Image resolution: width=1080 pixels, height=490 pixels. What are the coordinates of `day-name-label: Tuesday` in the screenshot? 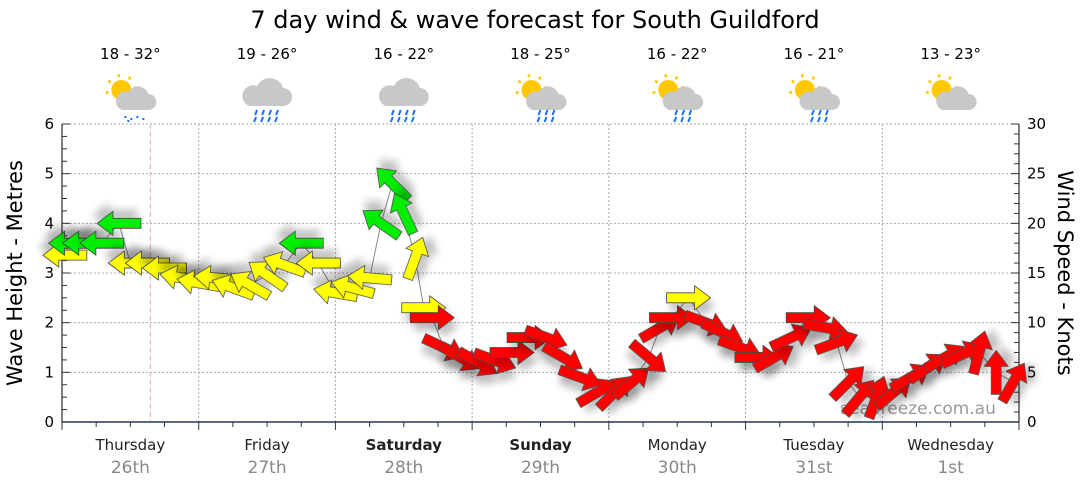 It's located at (813, 445).